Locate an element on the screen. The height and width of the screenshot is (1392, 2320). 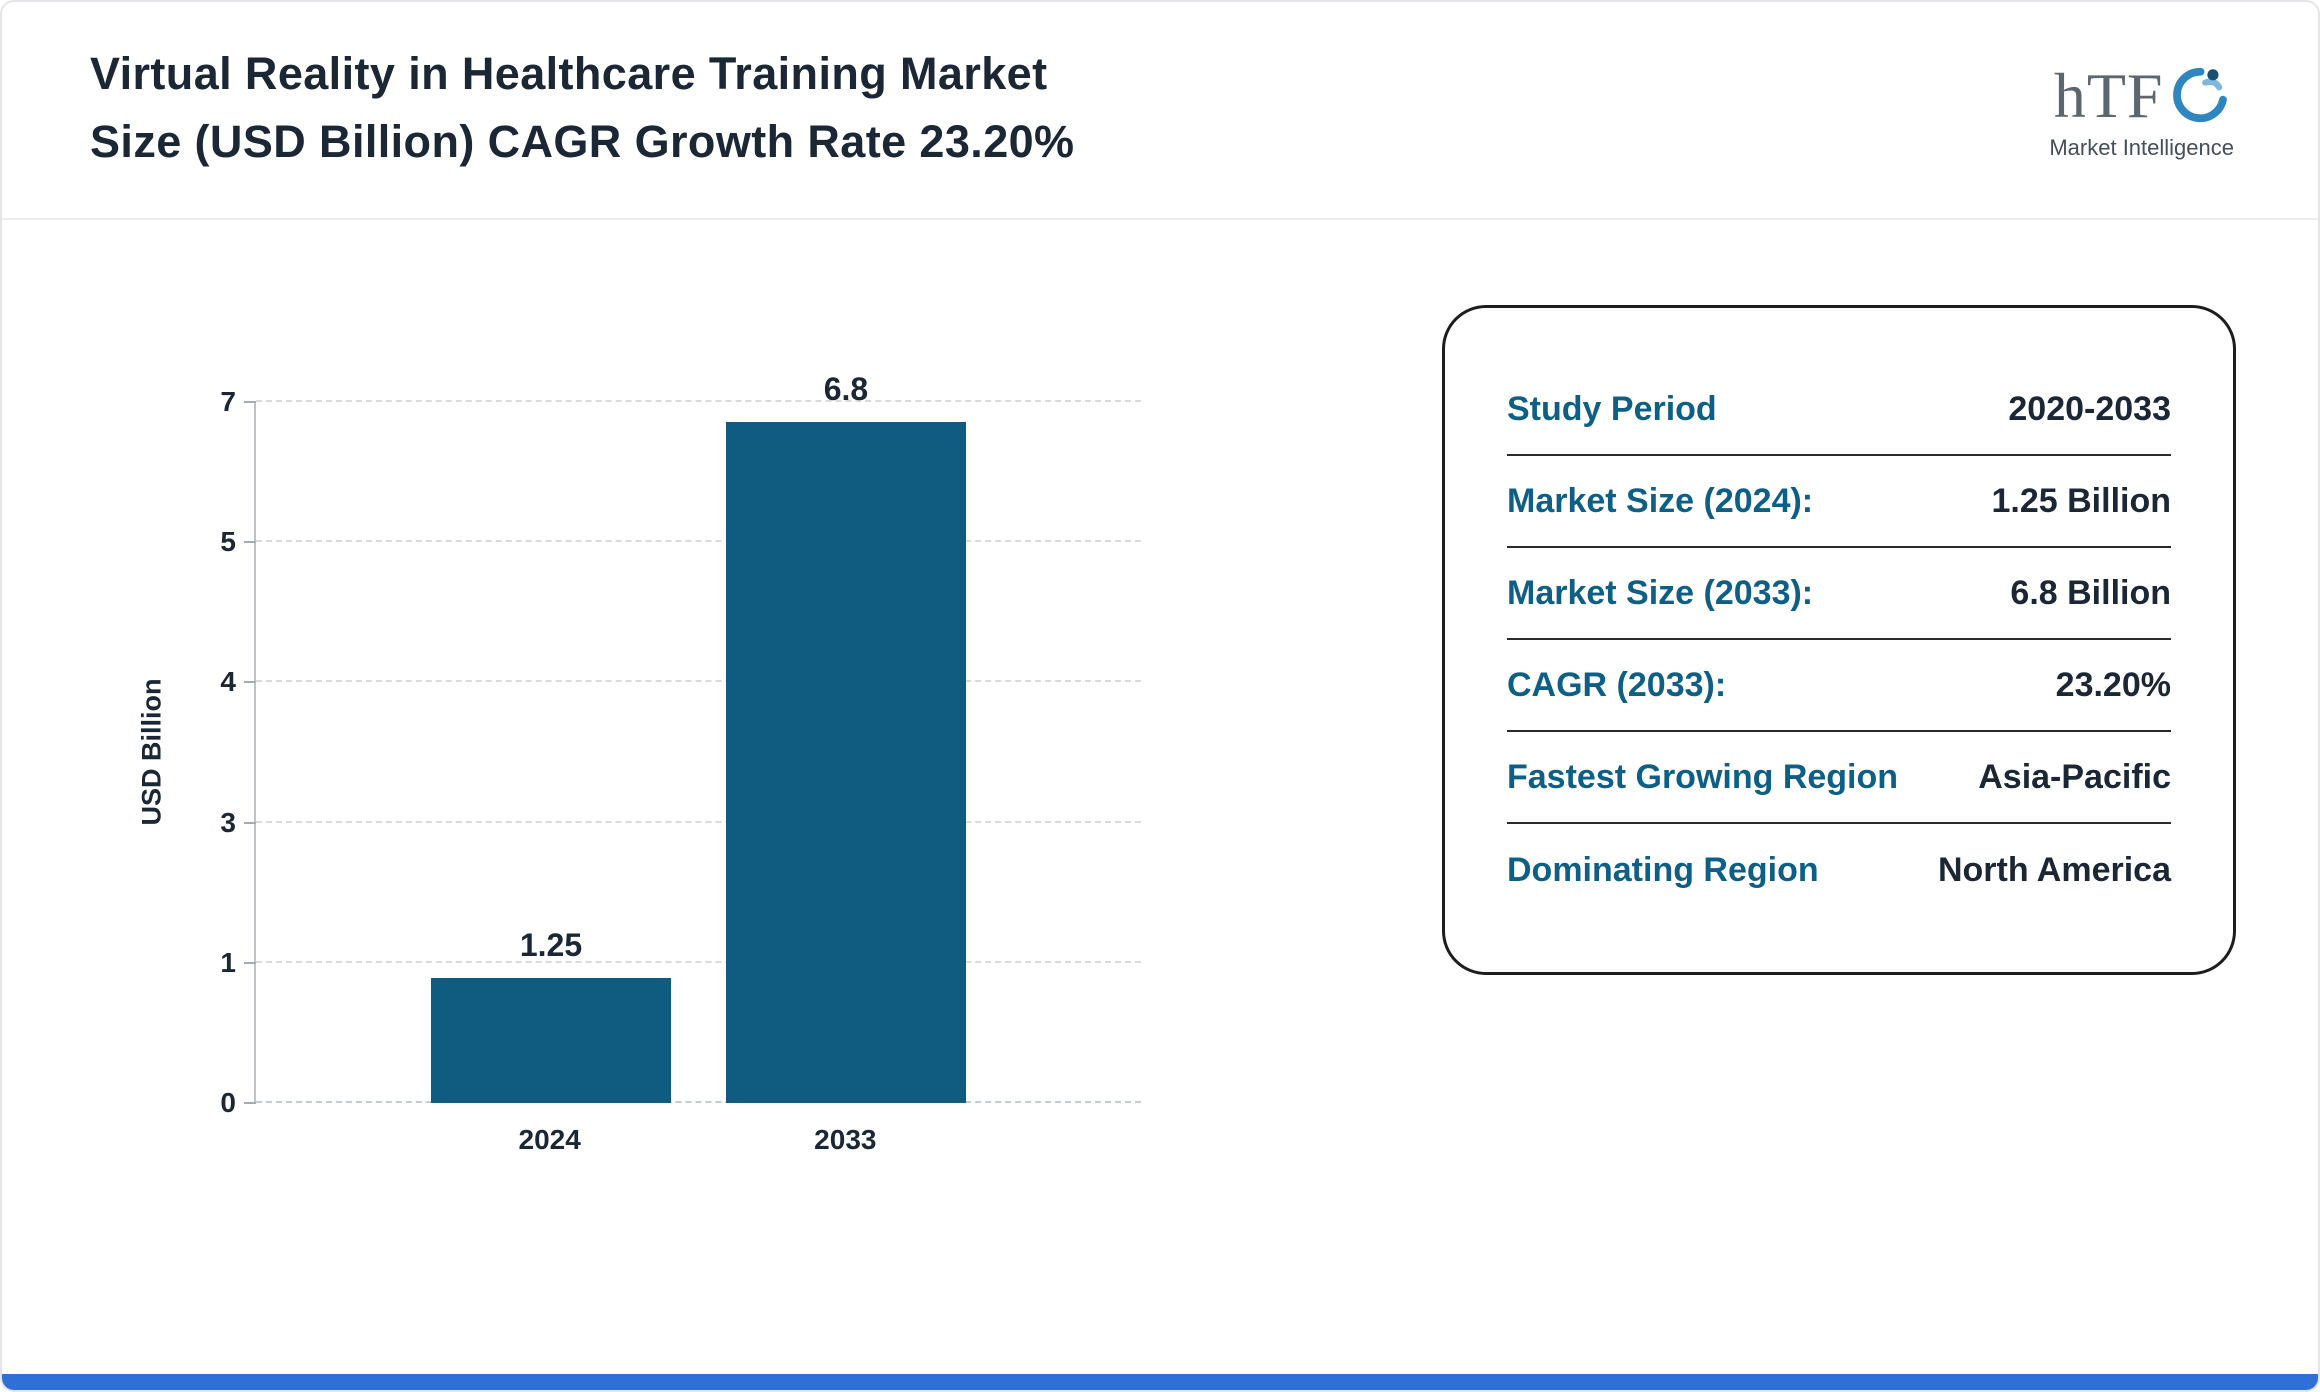
y-axis-tick-label: 3 is located at coordinates (228, 822).